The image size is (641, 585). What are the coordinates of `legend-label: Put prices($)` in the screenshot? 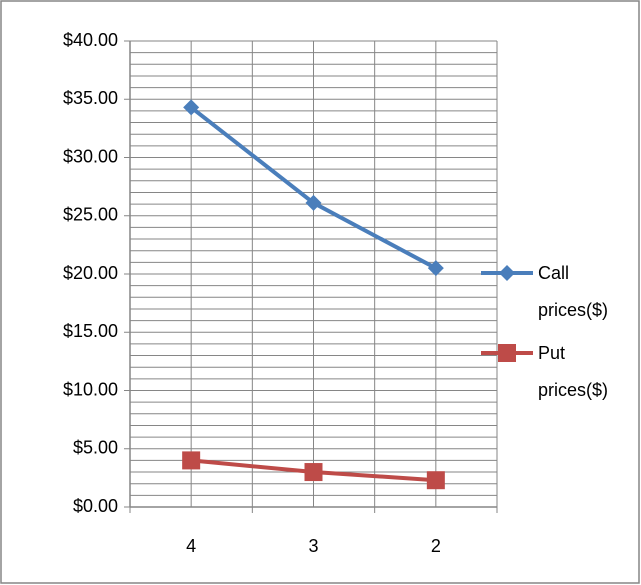 It's located at (573, 371).